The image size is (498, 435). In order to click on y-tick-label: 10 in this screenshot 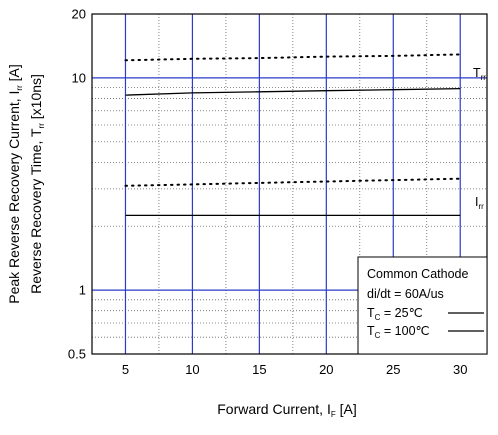, I will do `click(79, 77)`.